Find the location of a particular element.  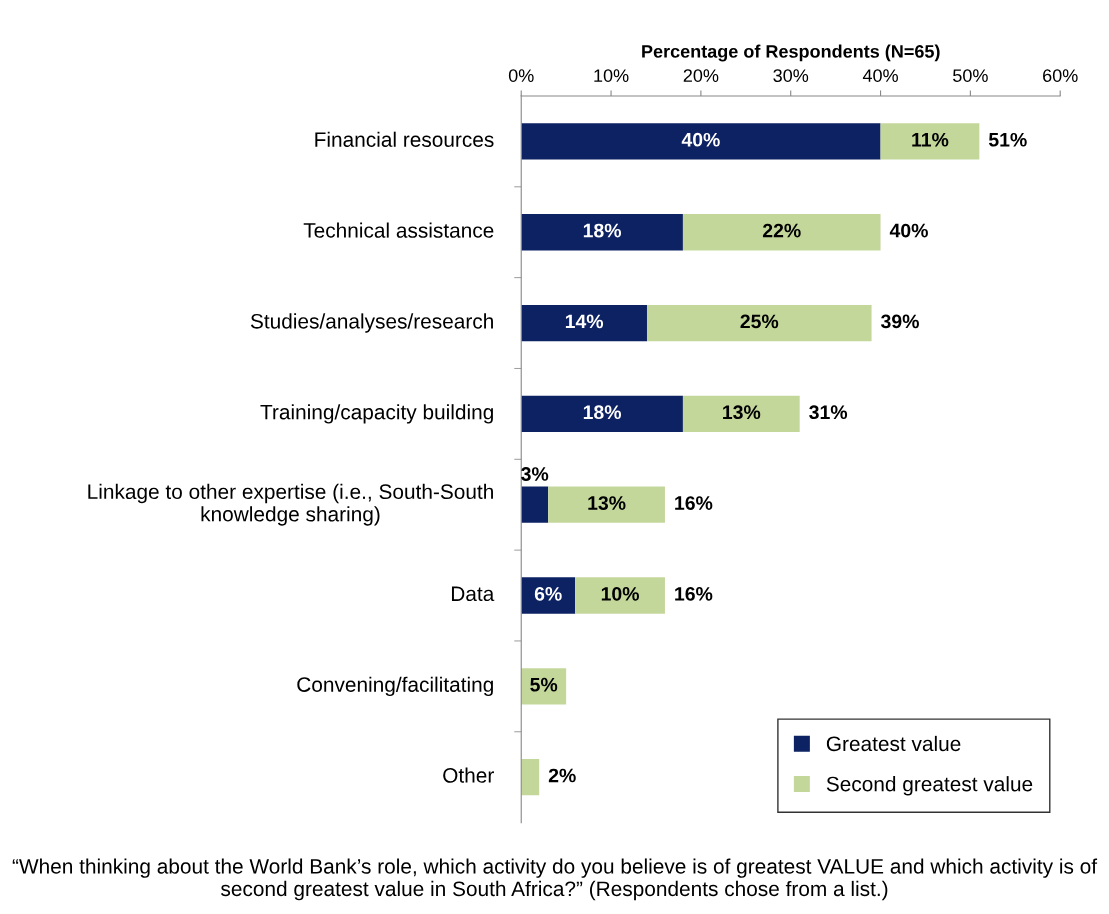

data-label: 3% is located at coordinates (535, 474).